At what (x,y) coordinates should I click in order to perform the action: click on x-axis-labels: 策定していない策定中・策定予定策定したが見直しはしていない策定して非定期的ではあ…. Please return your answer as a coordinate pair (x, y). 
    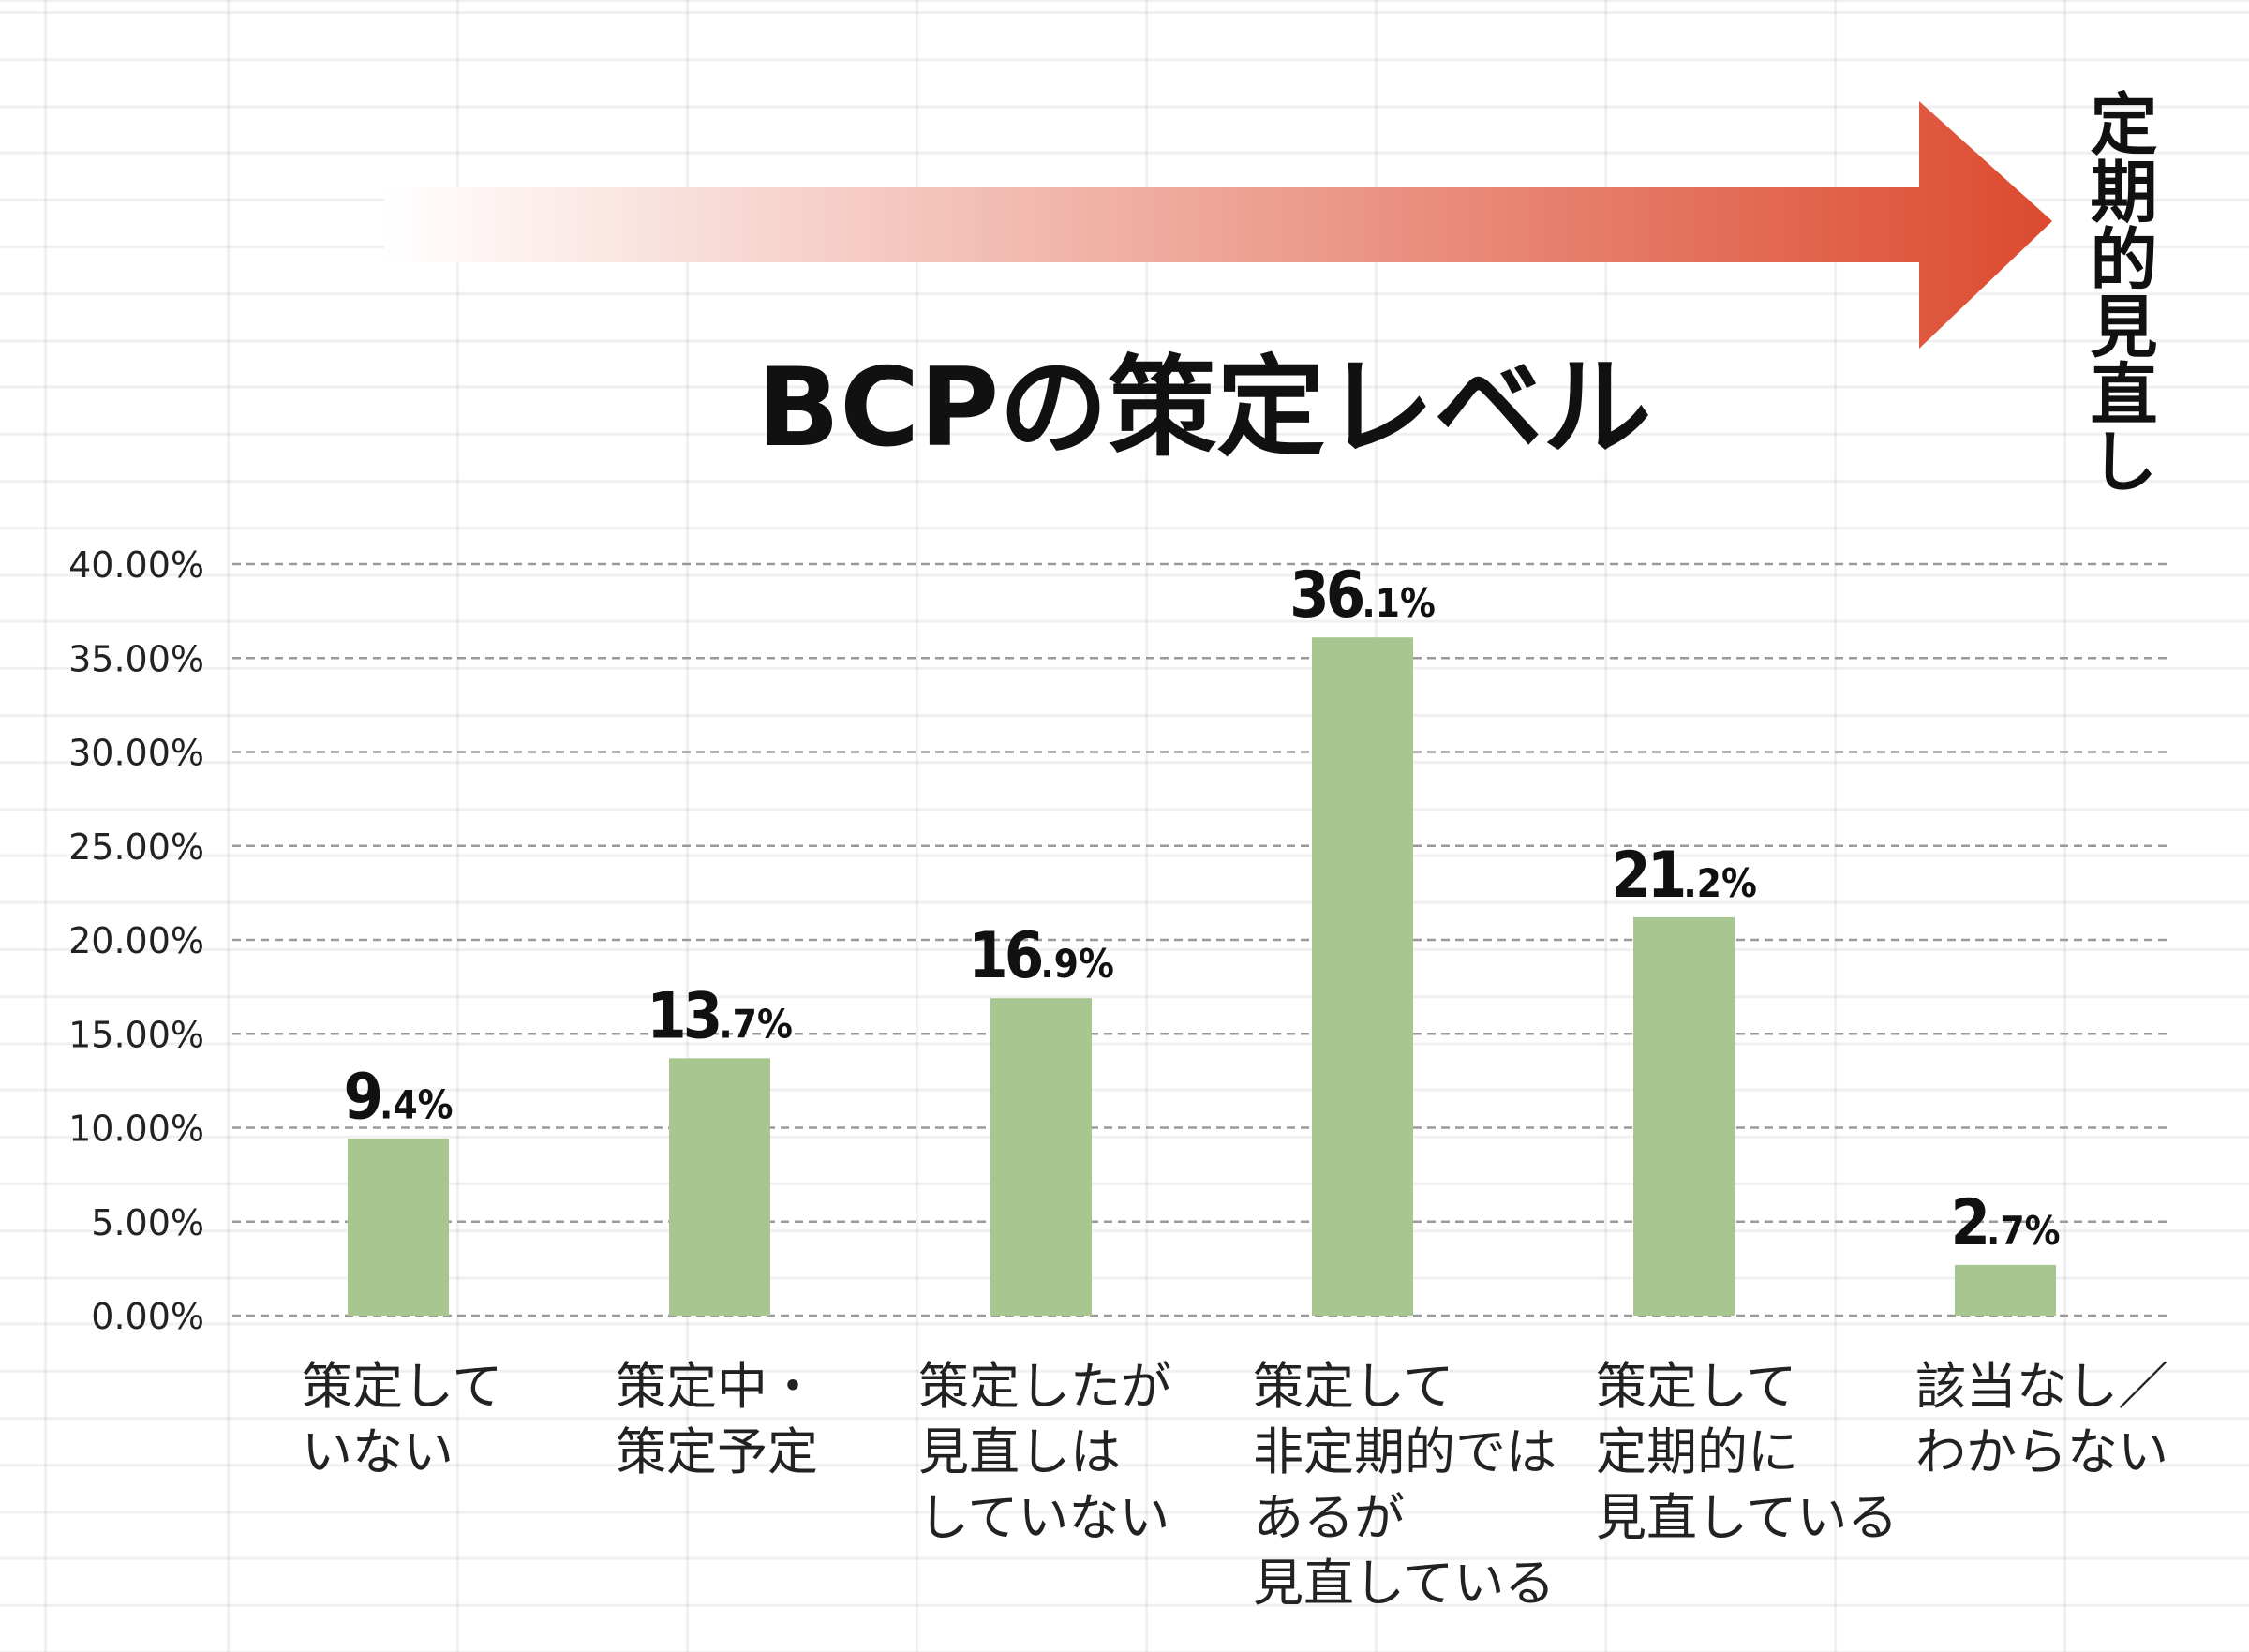
    Looking at the image, I should click on (1235, 1485).